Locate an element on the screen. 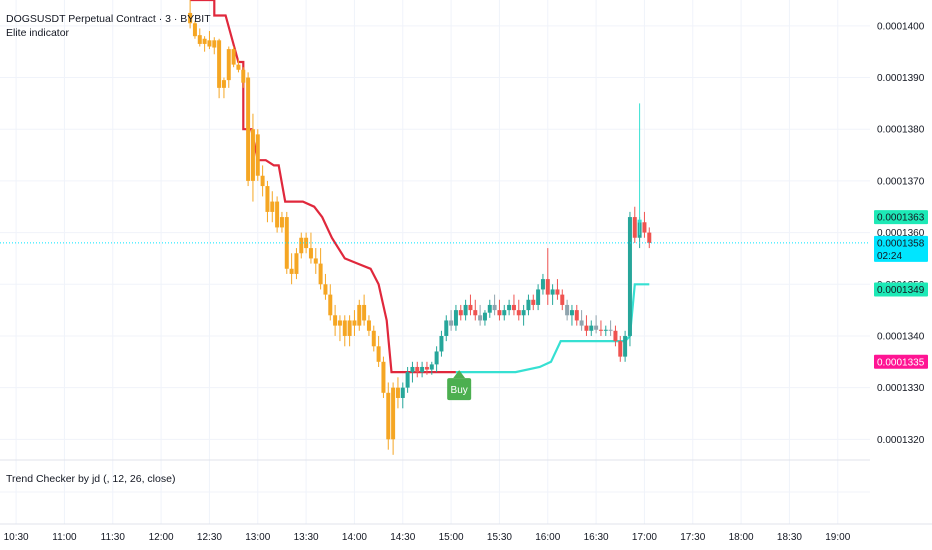  time-tick-label: 13:00 is located at coordinates (257, 537).